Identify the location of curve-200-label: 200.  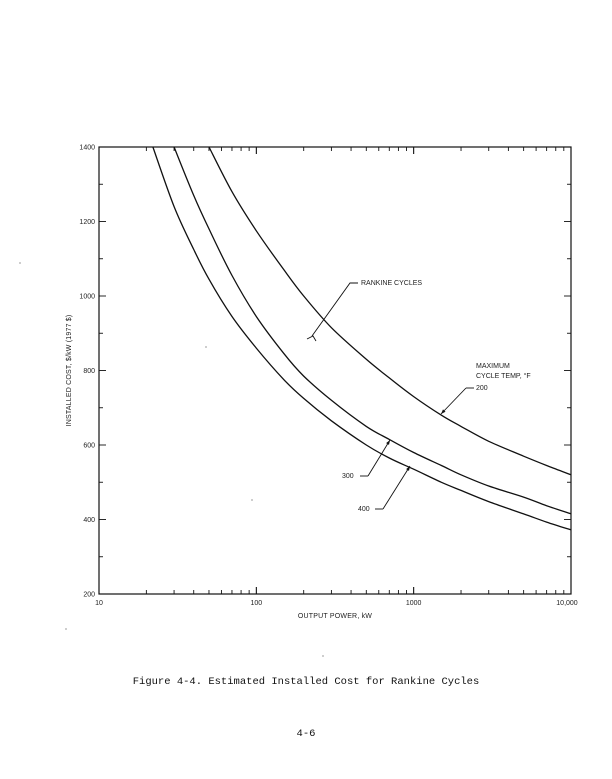
(482, 388).